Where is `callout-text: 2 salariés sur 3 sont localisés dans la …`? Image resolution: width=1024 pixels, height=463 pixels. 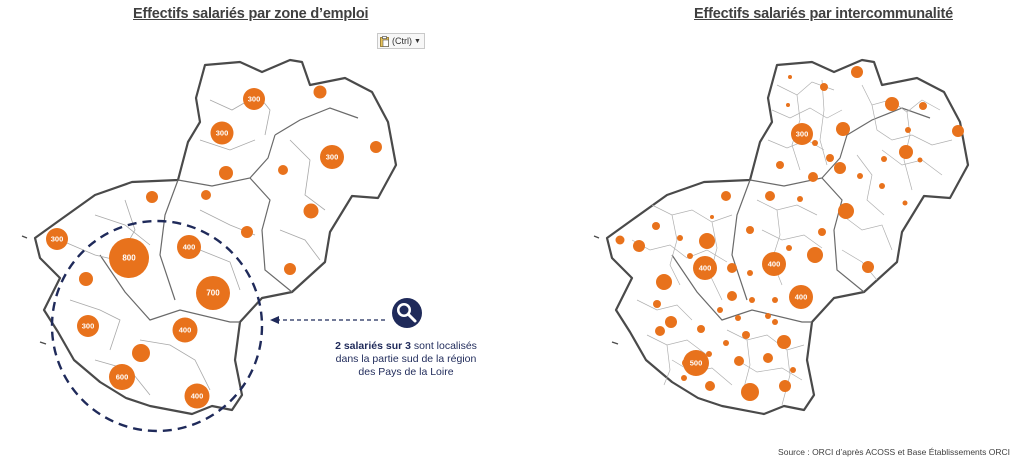
callout-text: 2 salariés sur 3 sont localisés dans la … is located at coordinates (406, 359).